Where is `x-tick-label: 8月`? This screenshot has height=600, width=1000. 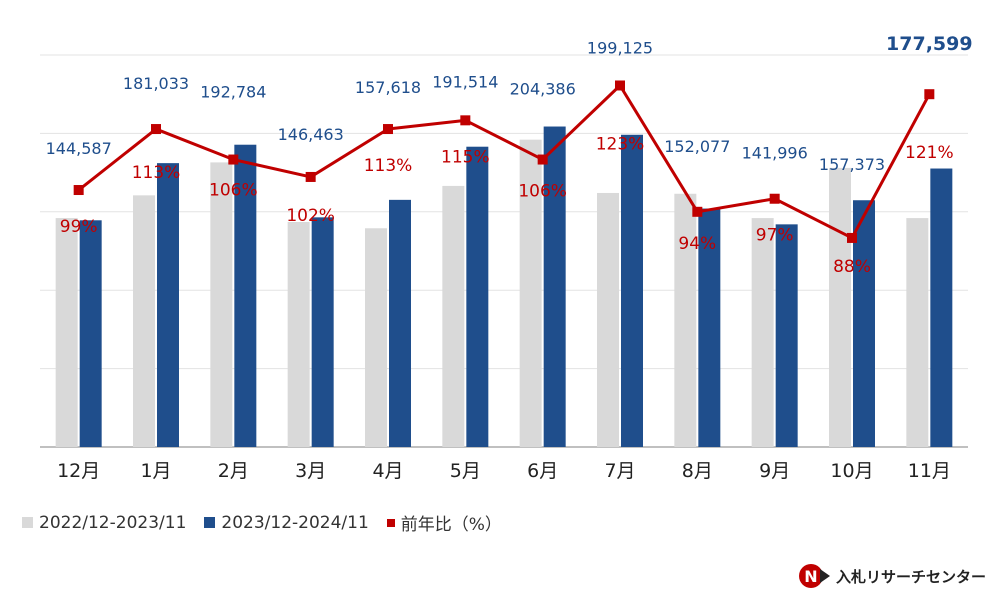
x-tick-label: 8月 is located at coordinates (697, 471).